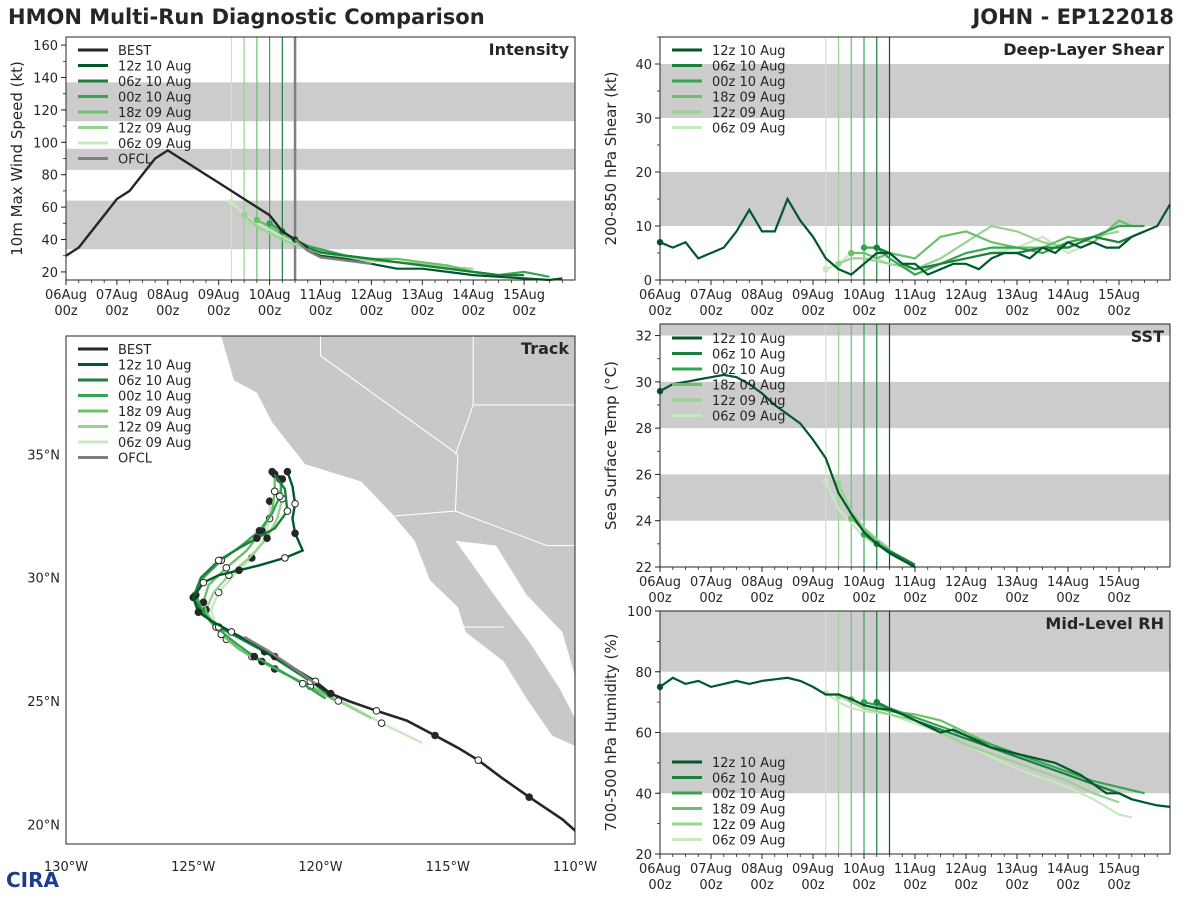 This screenshot has width=1200, height=904. Describe the element at coordinates (43, 825) in the screenshot. I see `lat-tick-label: 20°N` at that location.